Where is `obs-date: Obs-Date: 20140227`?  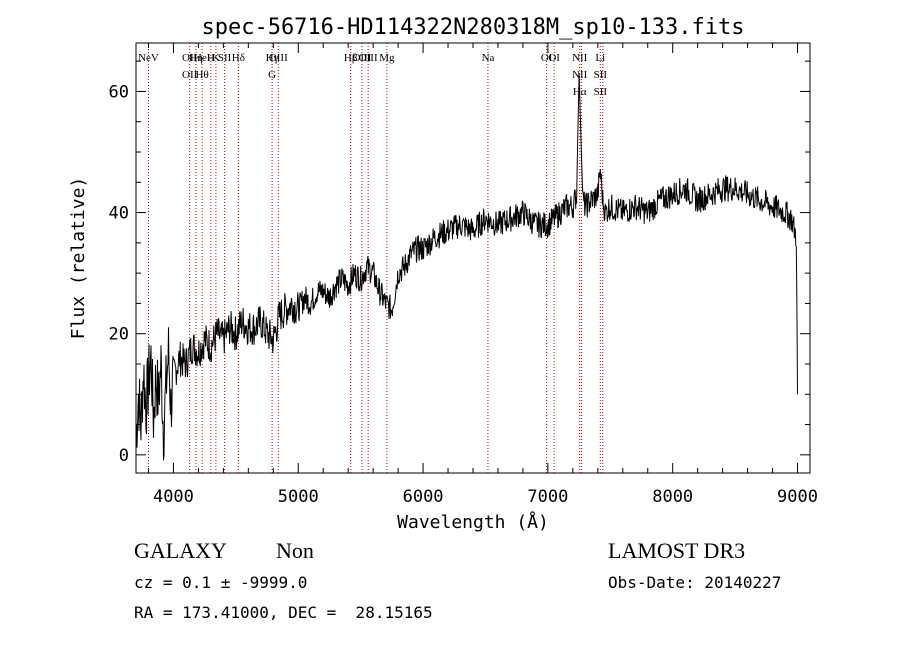 obs-date: Obs-Date: 20140227 is located at coordinates (695, 582).